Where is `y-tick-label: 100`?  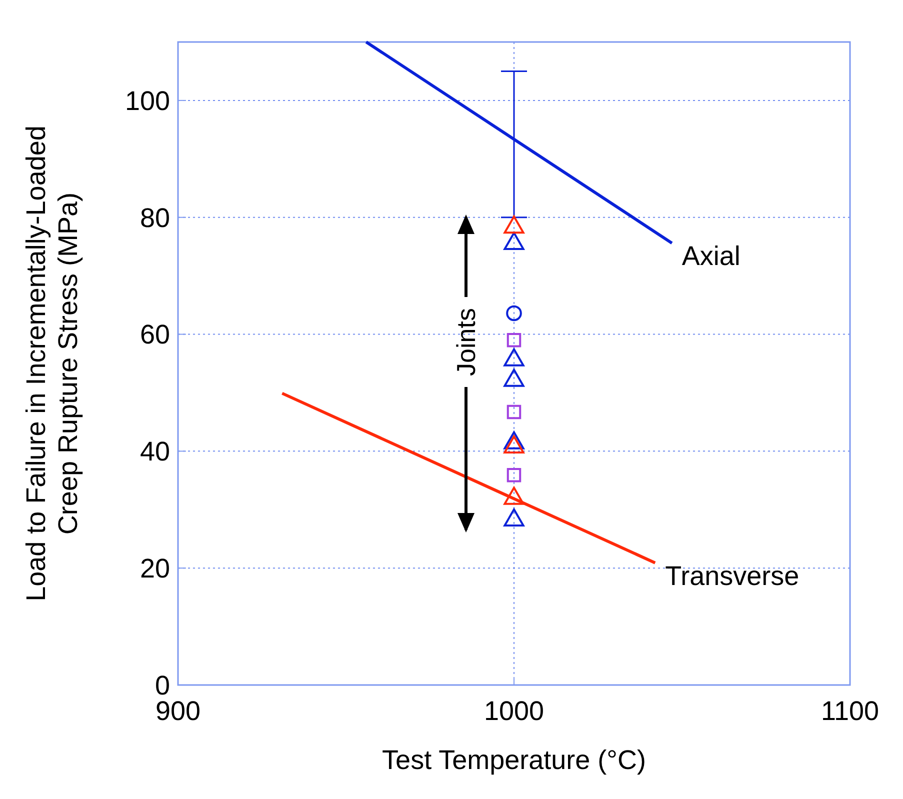 y-tick-label: 100 is located at coordinates (147, 101).